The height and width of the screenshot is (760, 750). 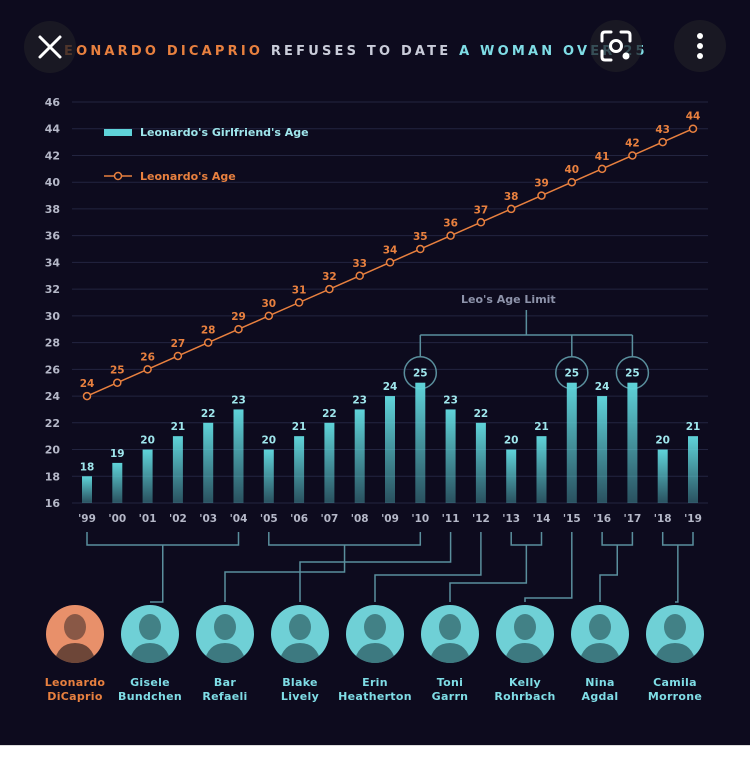 What do you see at coordinates (390, 519) in the screenshot?
I see `x-tick-label: '09` at bounding box center [390, 519].